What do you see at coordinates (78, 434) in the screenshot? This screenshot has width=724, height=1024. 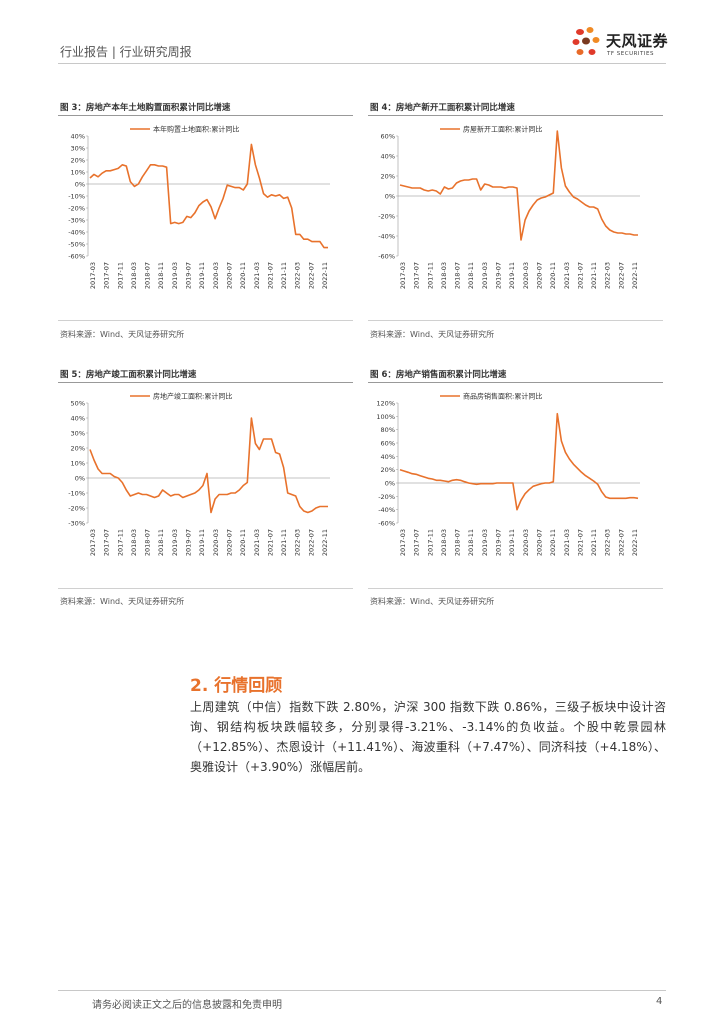 I see `y-tick-label: 30%` at bounding box center [78, 434].